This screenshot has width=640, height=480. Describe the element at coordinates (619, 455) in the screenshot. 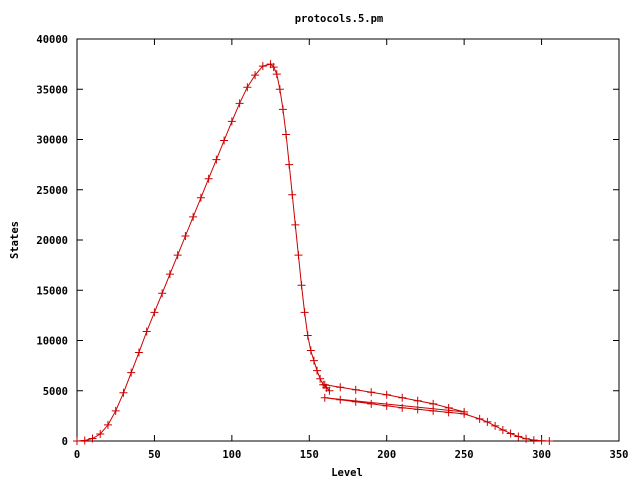

I see `x-tick-label: 350` at that location.